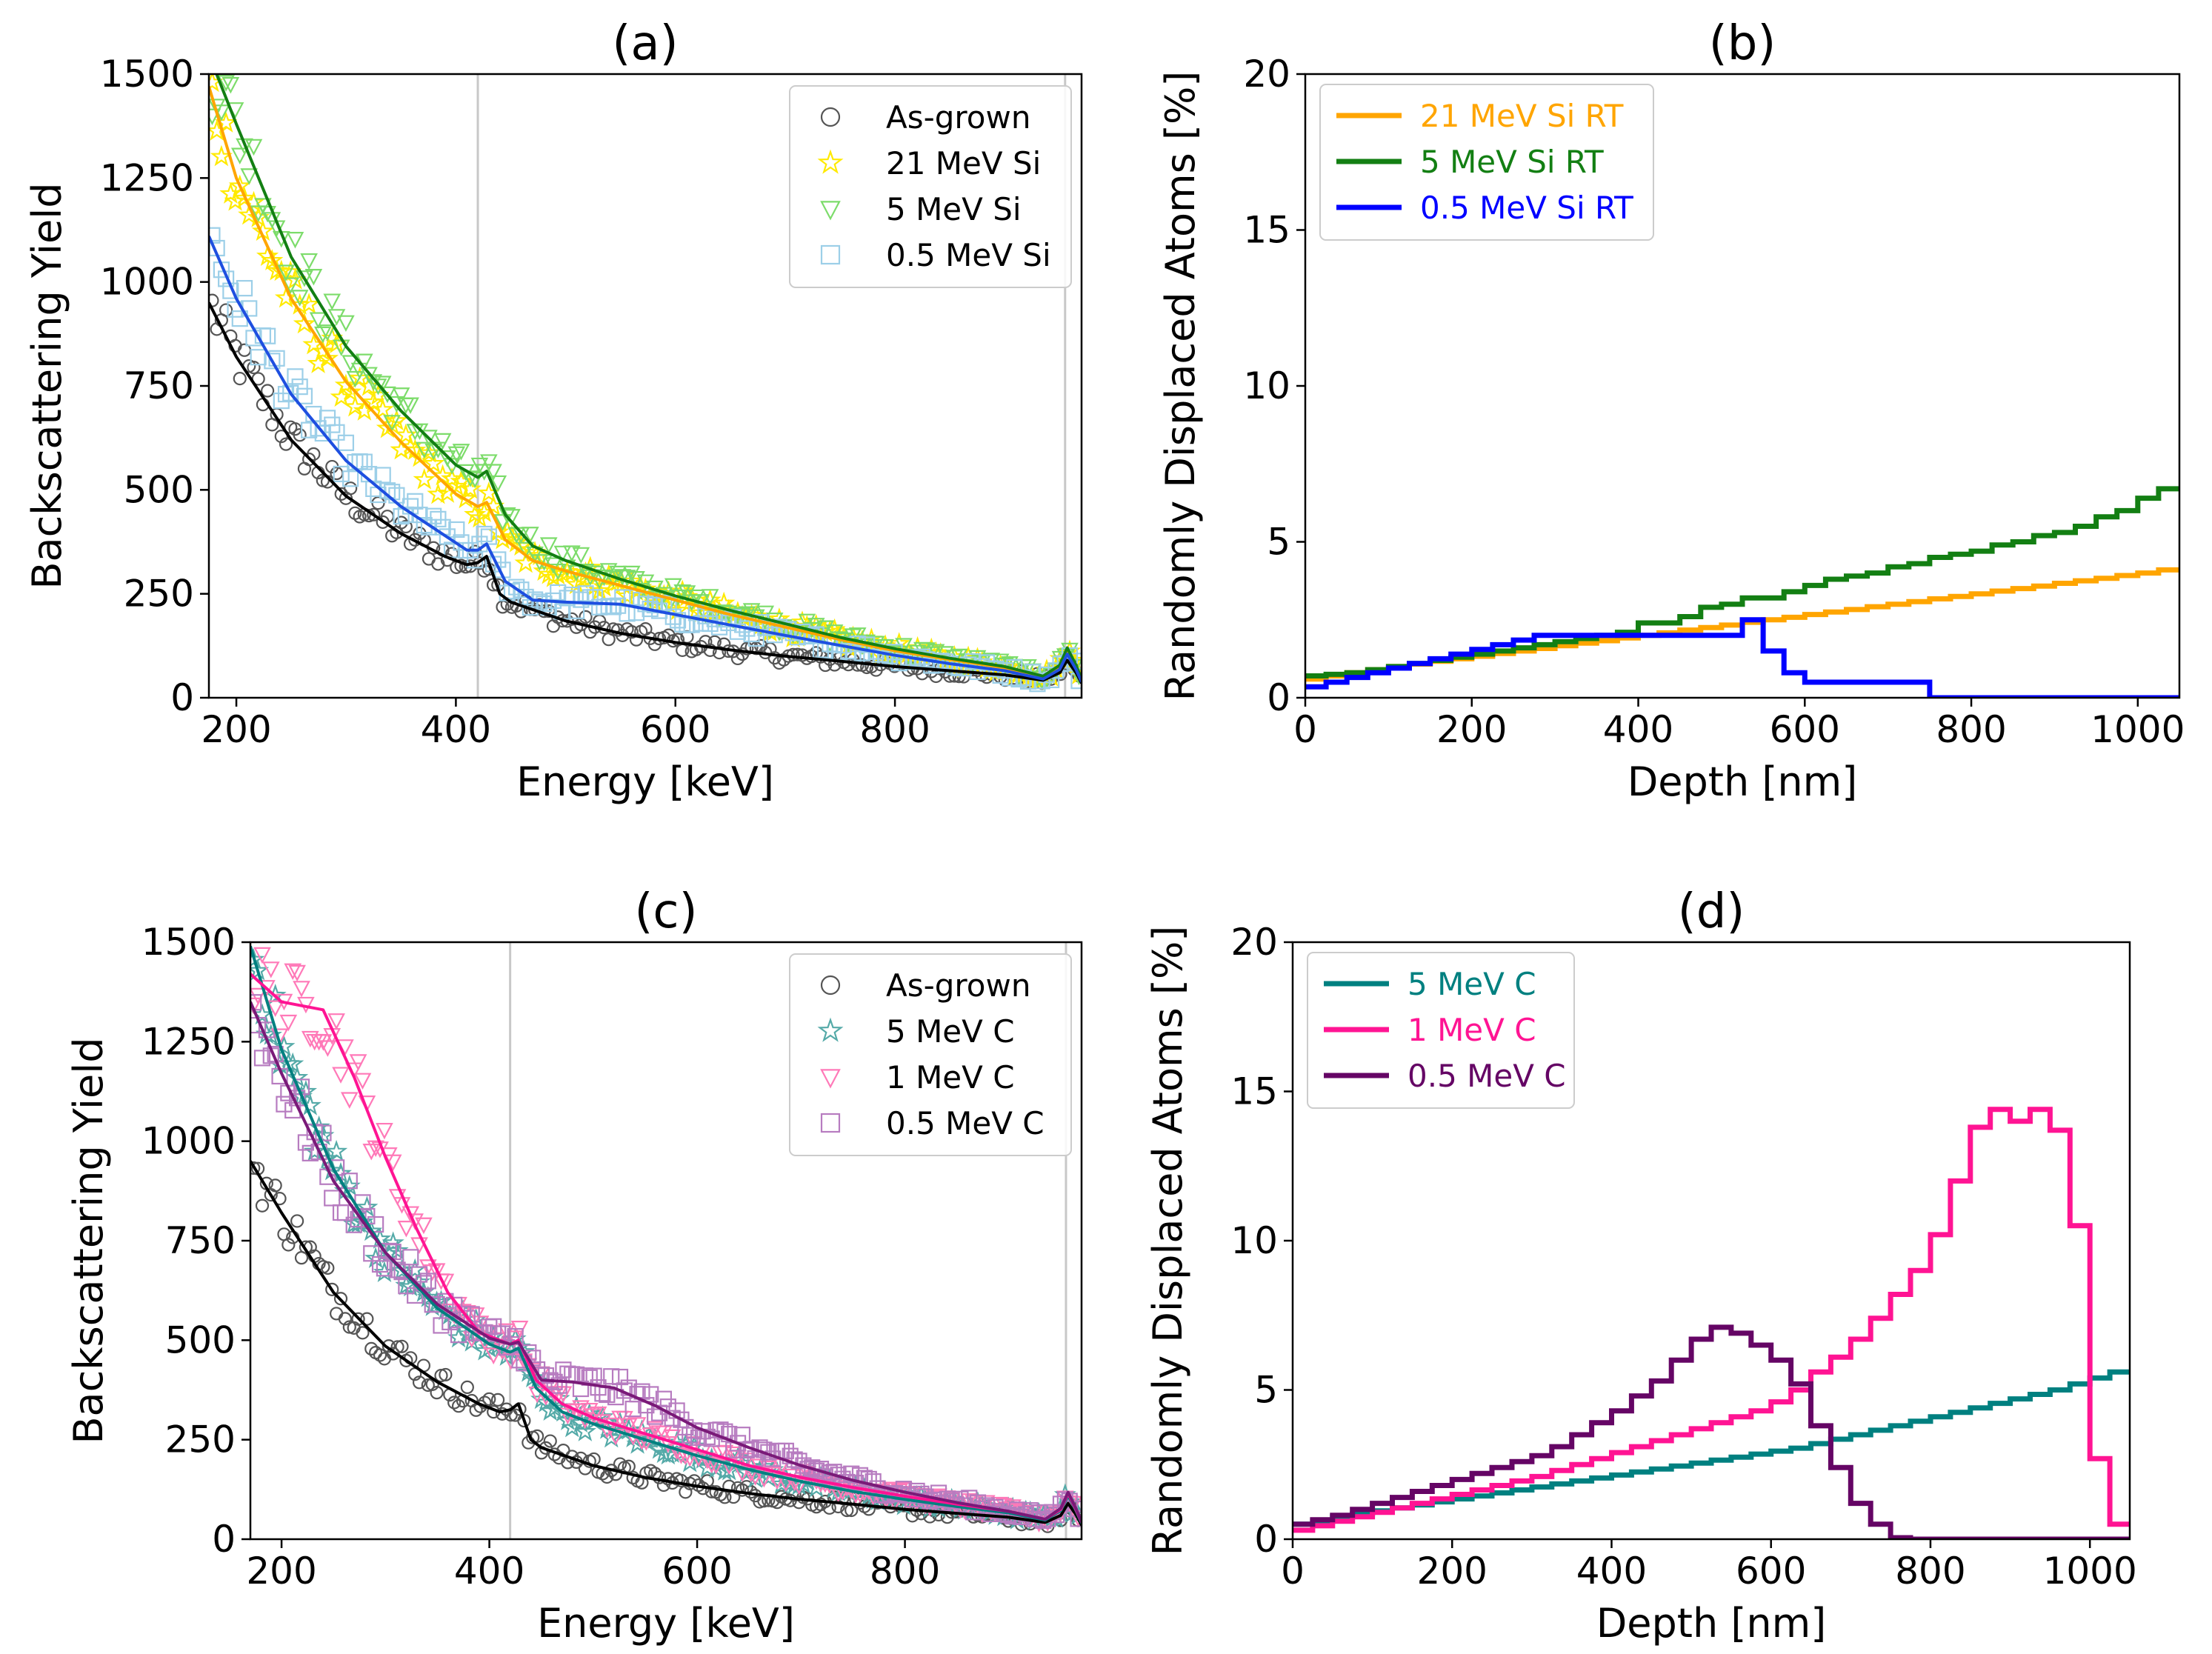 This screenshot has width=2212, height=1654. I want to click on x-tick-label: 400, so click(1638, 729).